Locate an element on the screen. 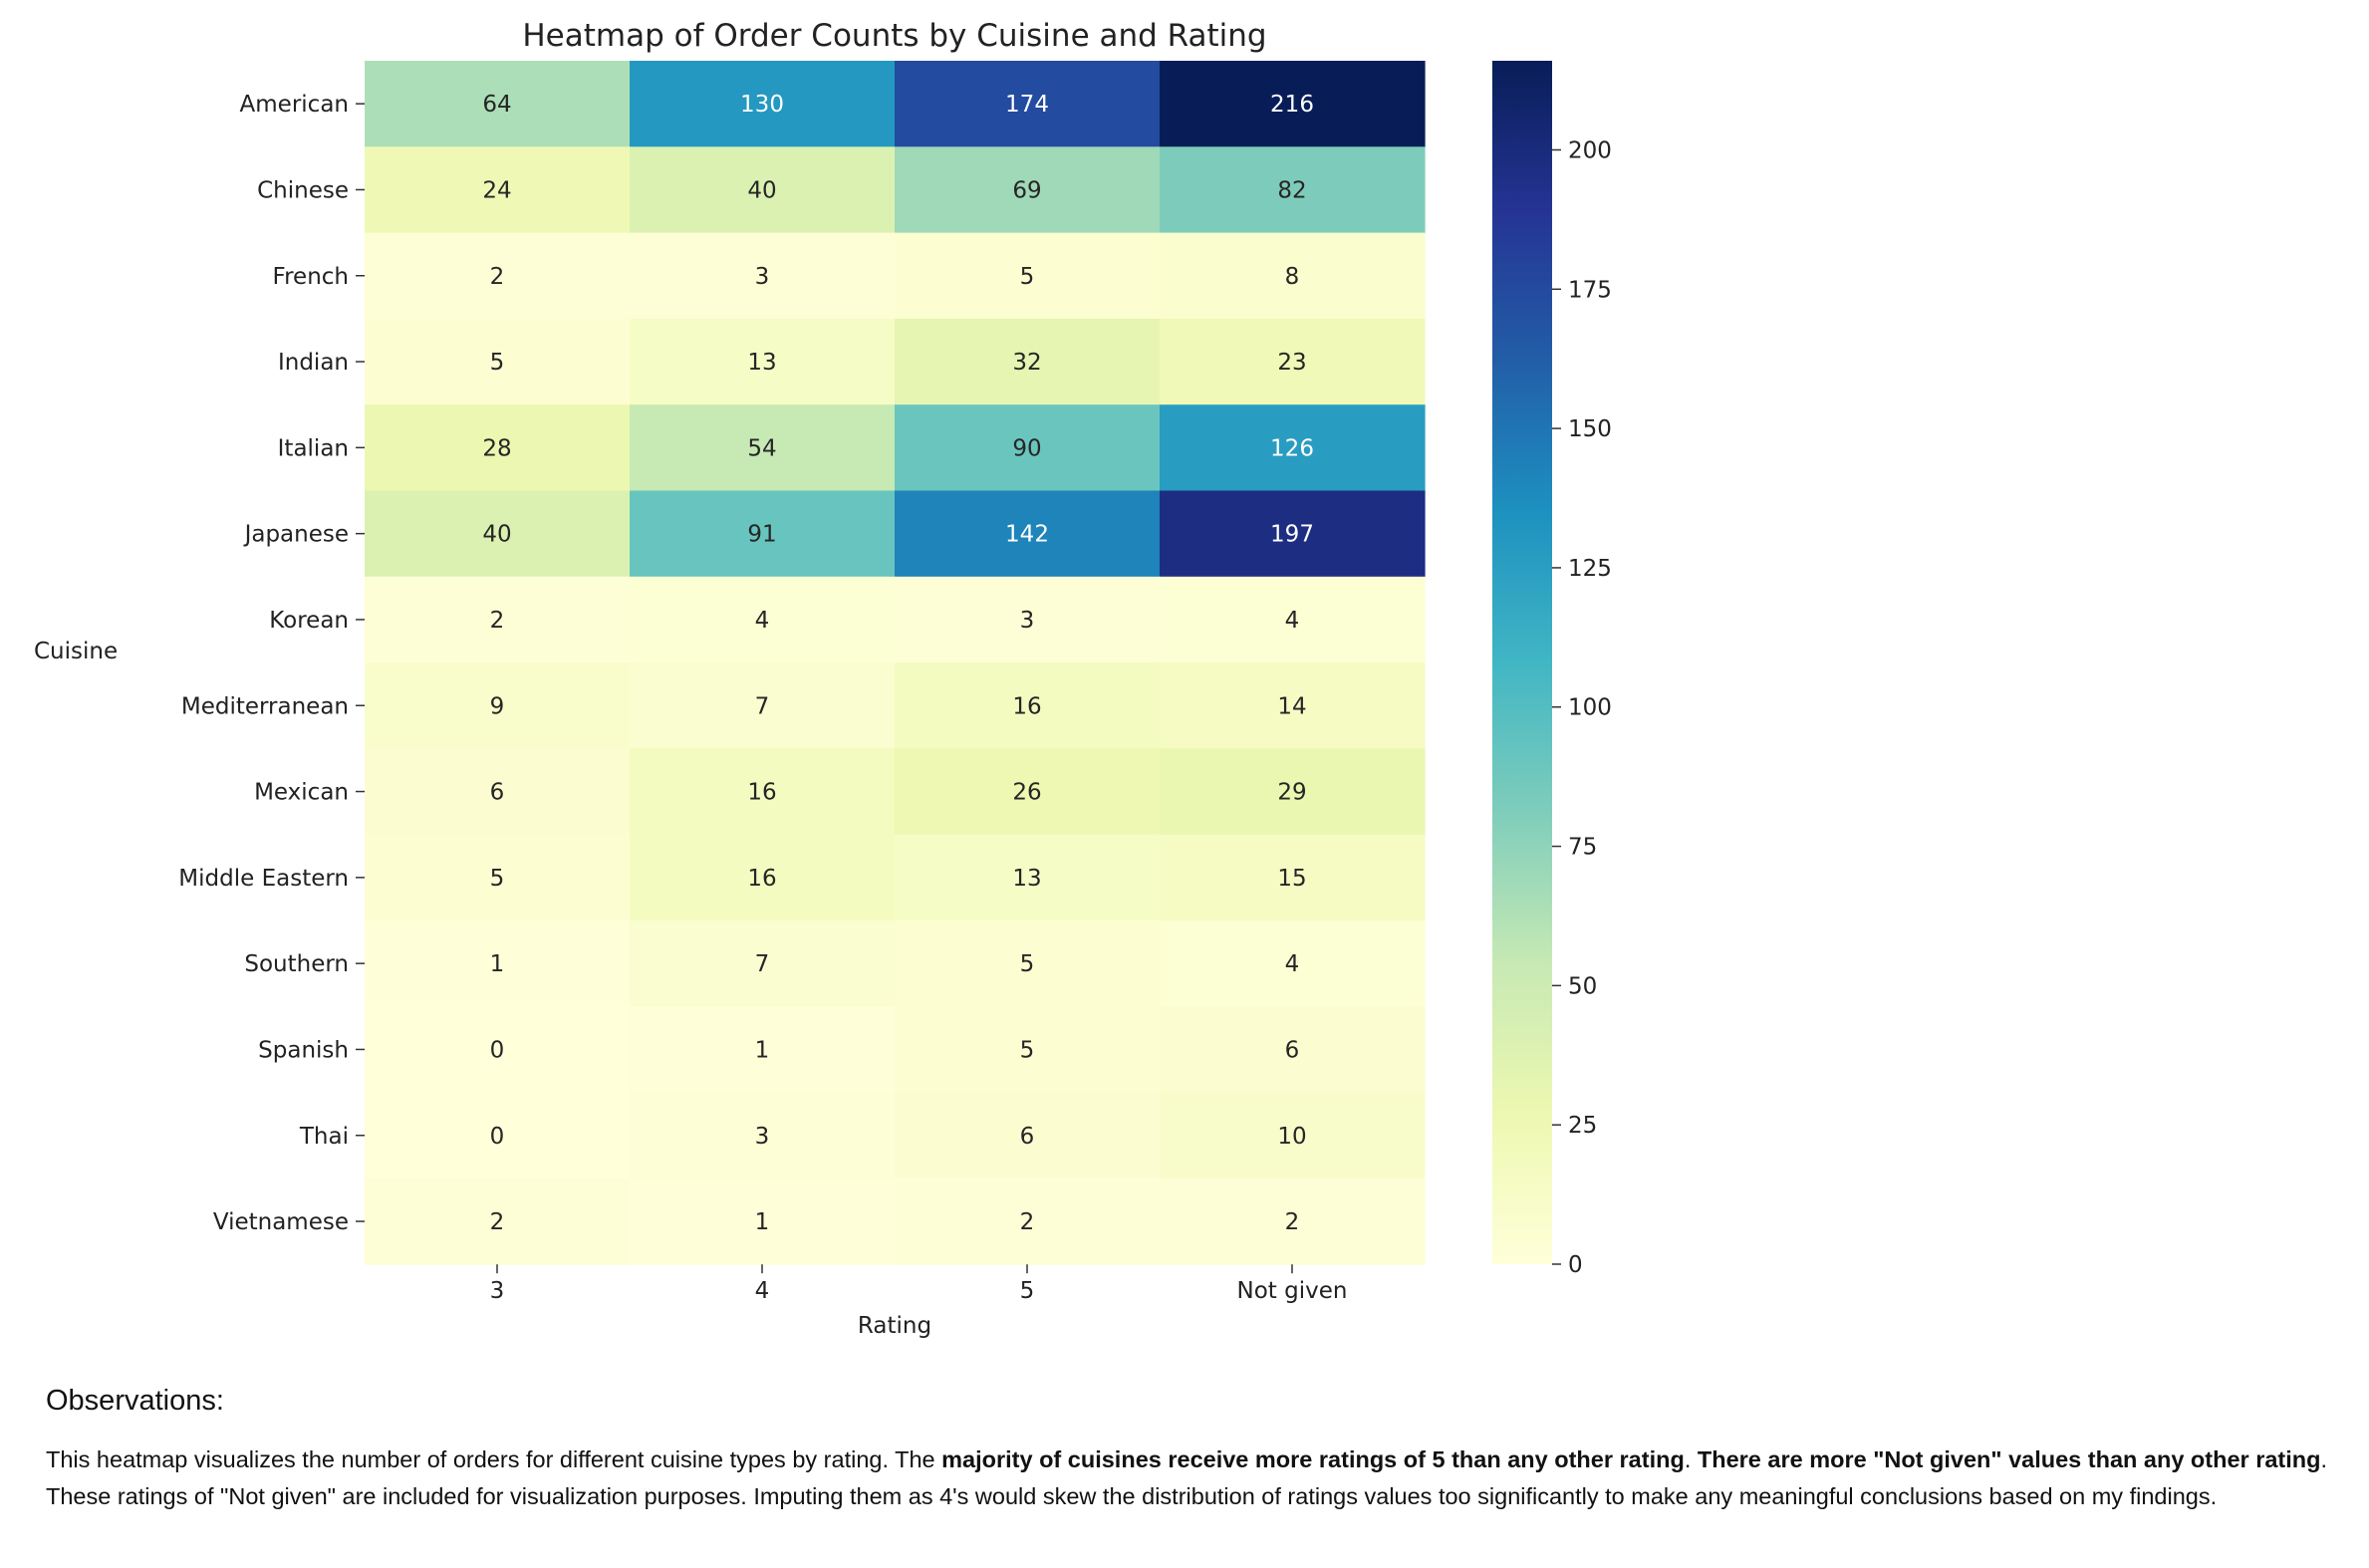 Image resolution: width=2369 pixels, height=1568 pixels. x-tick-label: 3 is located at coordinates (497, 1291).